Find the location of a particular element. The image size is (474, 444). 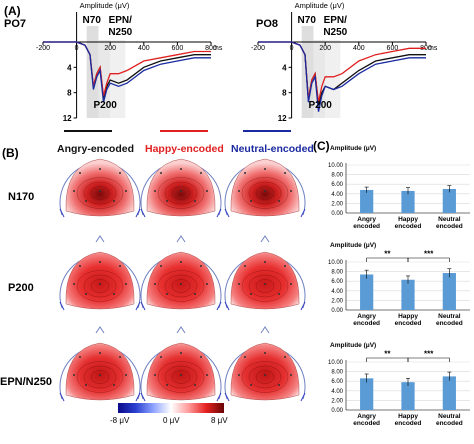

window-n70 is located at coordinates (92, 72).